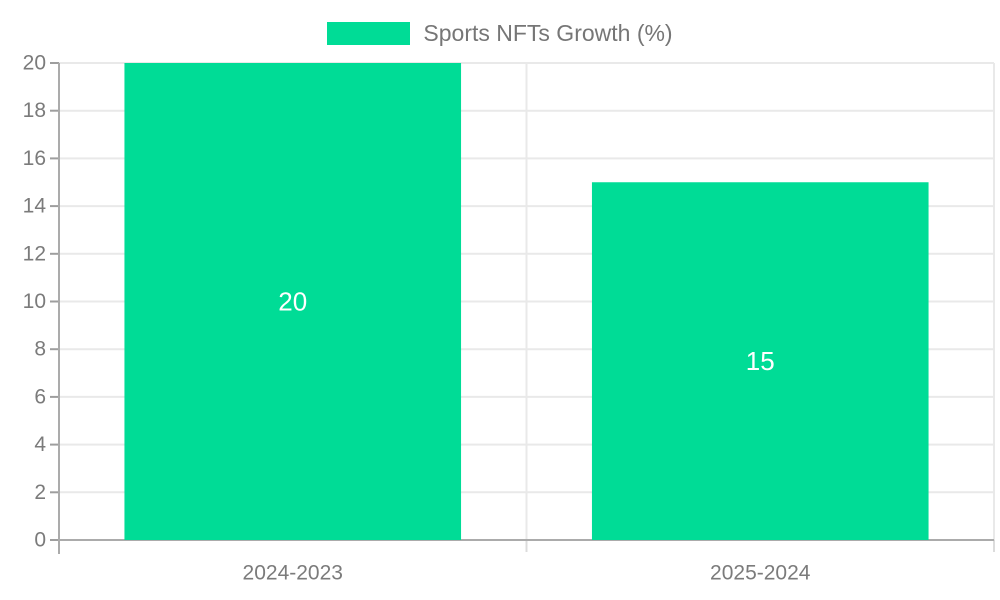  I want to click on x-category-label: 2025-2024, so click(760, 573).